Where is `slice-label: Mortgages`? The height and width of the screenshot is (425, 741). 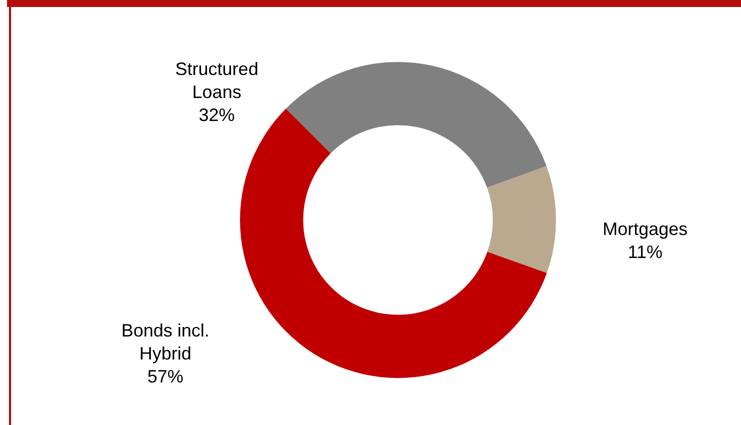
slice-label: Mortgages is located at coordinates (645, 229).